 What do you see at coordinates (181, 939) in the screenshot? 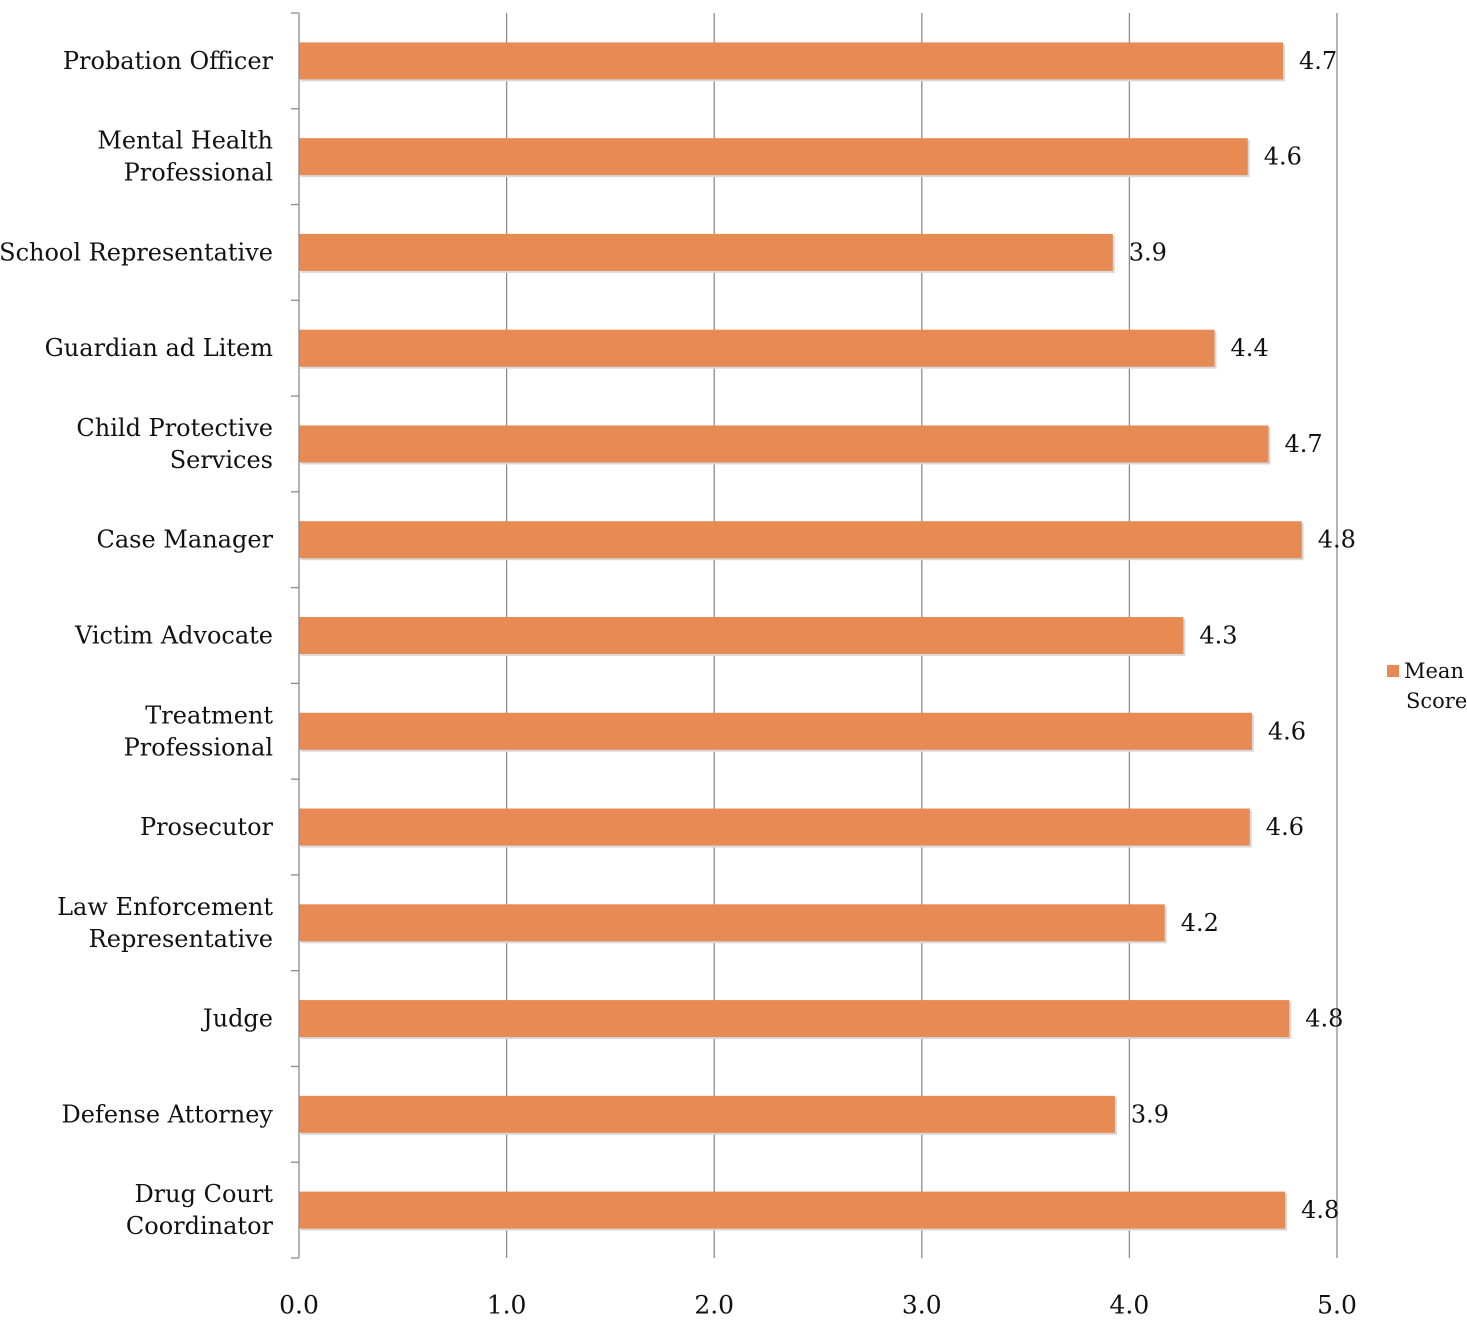
I see `category-label: Representative` at bounding box center [181, 939].